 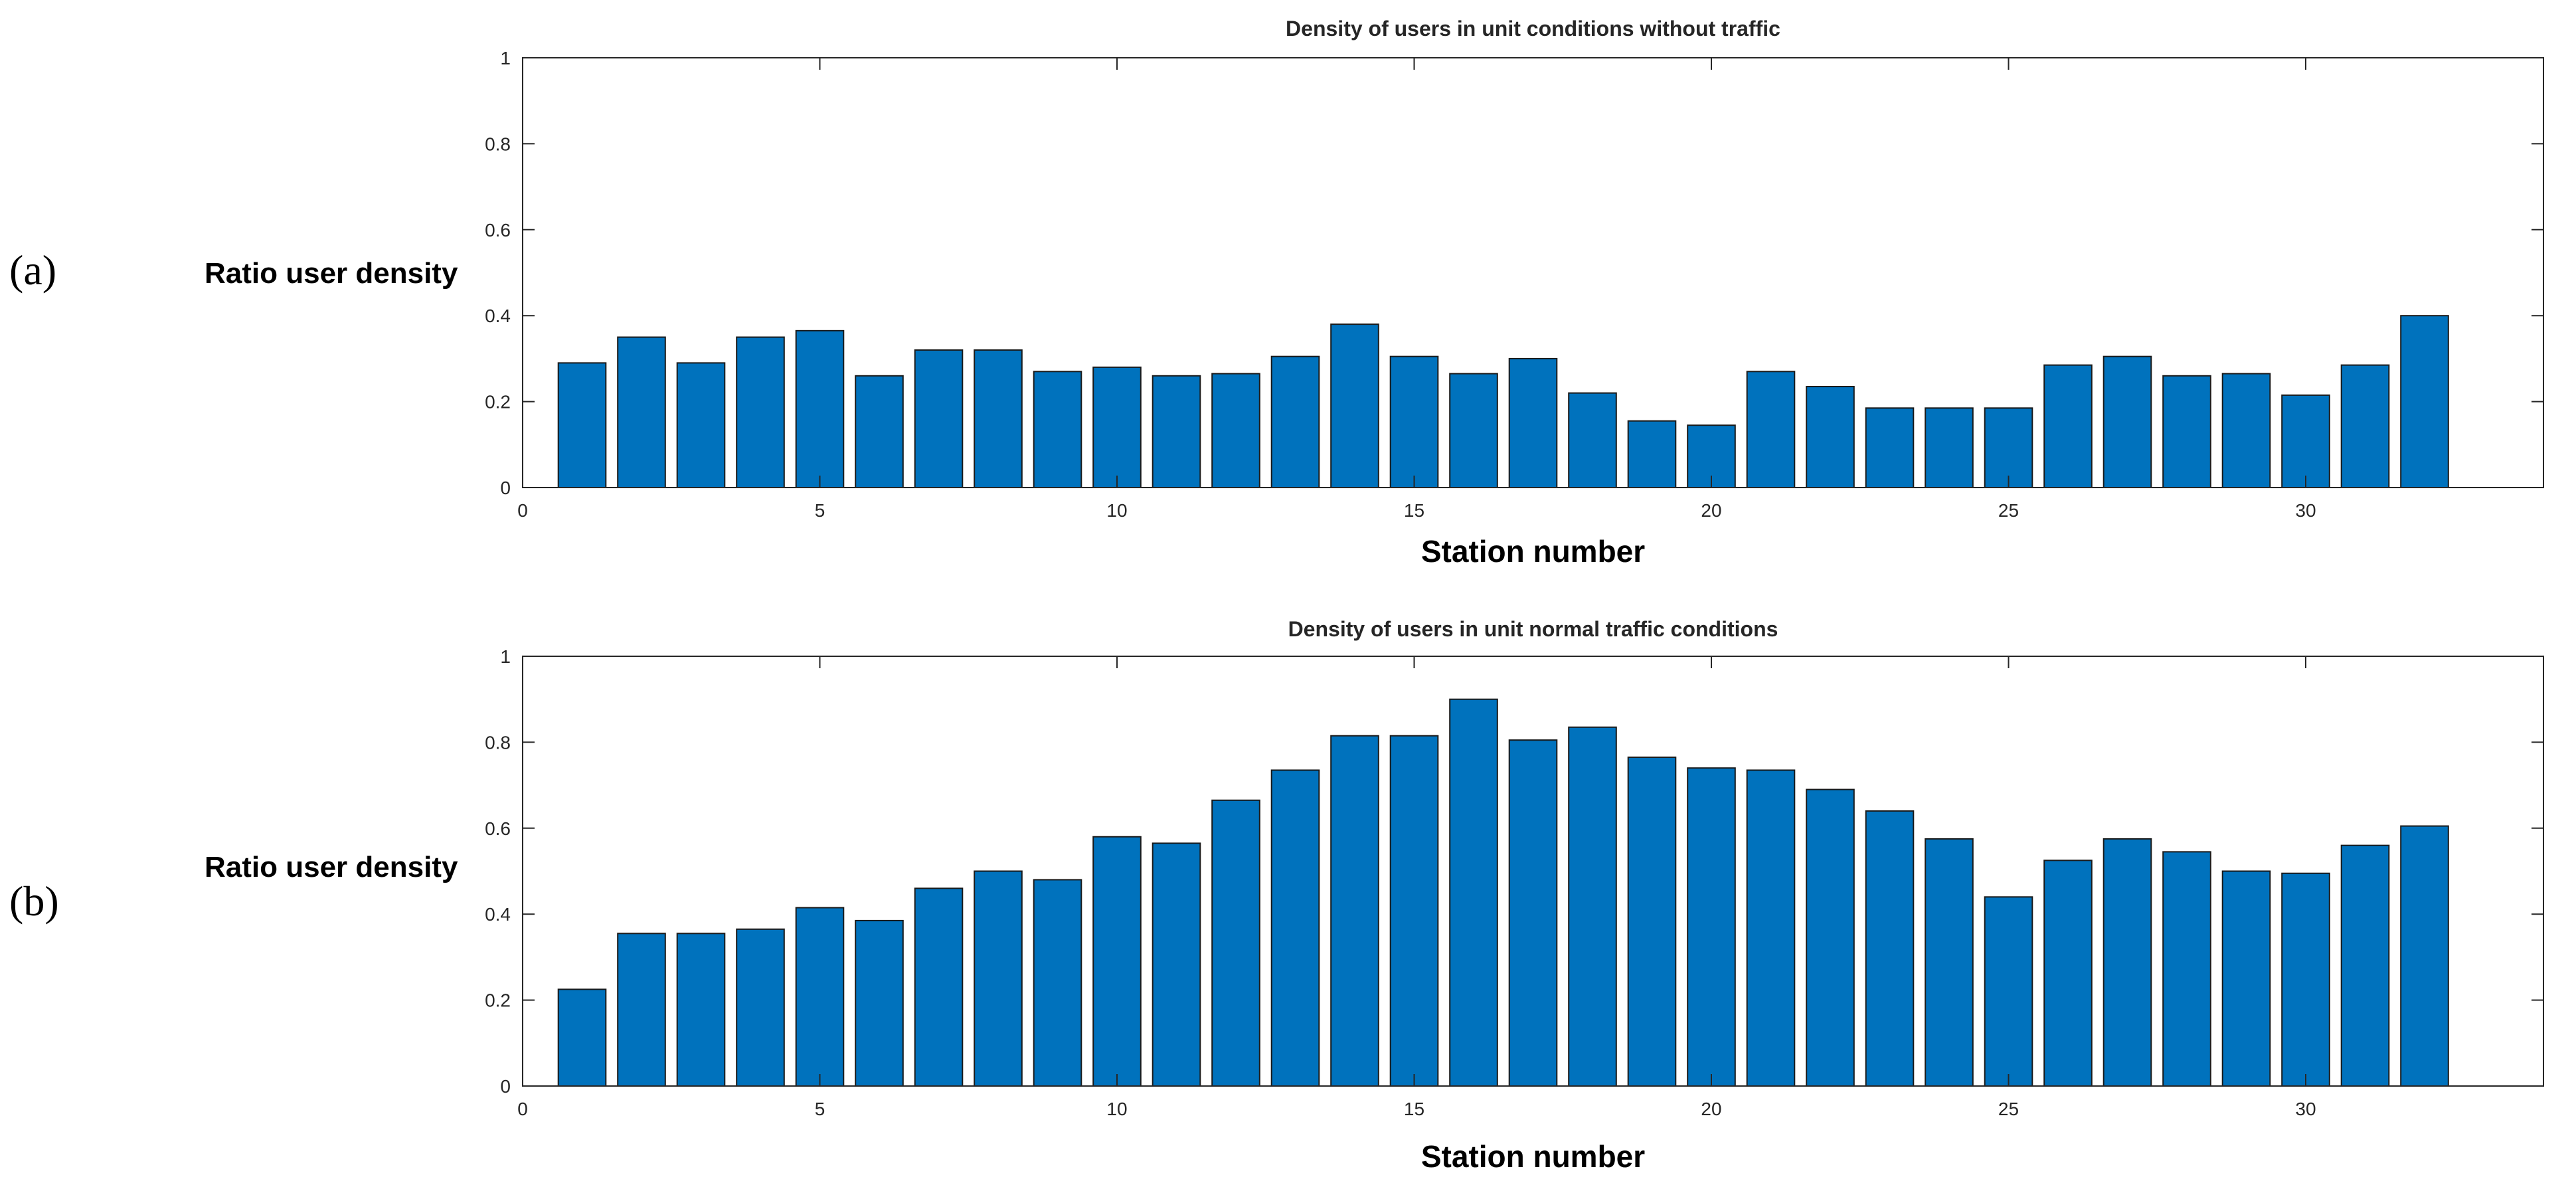 I want to click on chart0-ylabel: Ratio user density, so click(x=331, y=273).